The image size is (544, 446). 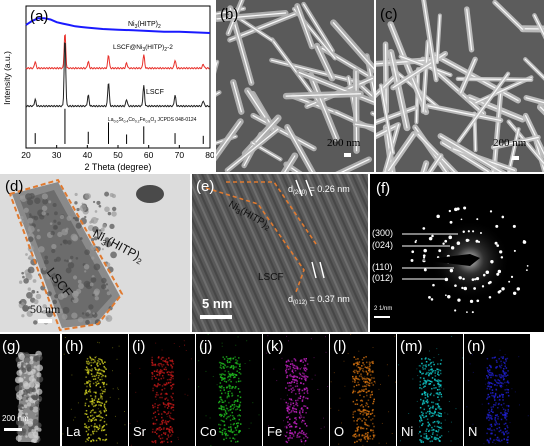 What do you see at coordinates (498, 274) in the screenshot?
I see `diffraction-spot` at bounding box center [498, 274].